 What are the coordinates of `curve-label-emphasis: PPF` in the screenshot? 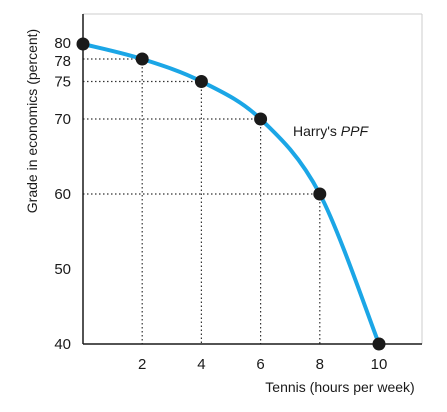 It's located at (355, 131).